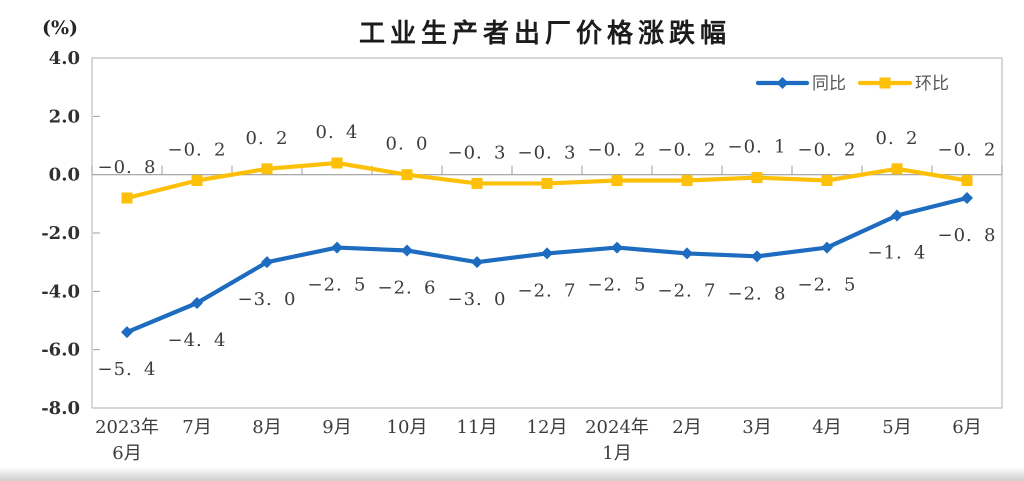  What do you see at coordinates (337, 132) in the screenshot?
I see `data-label-mom: 0. 4` at bounding box center [337, 132].